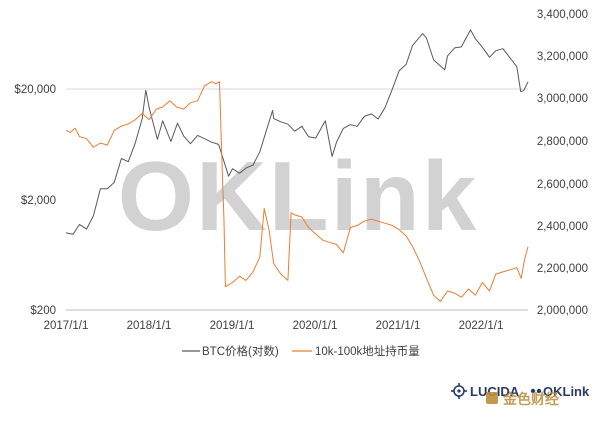 The width and height of the screenshot is (600, 421). Describe the element at coordinates (562, 99) in the screenshot. I see `y-right-tick-label: 3,000,000` at that location.